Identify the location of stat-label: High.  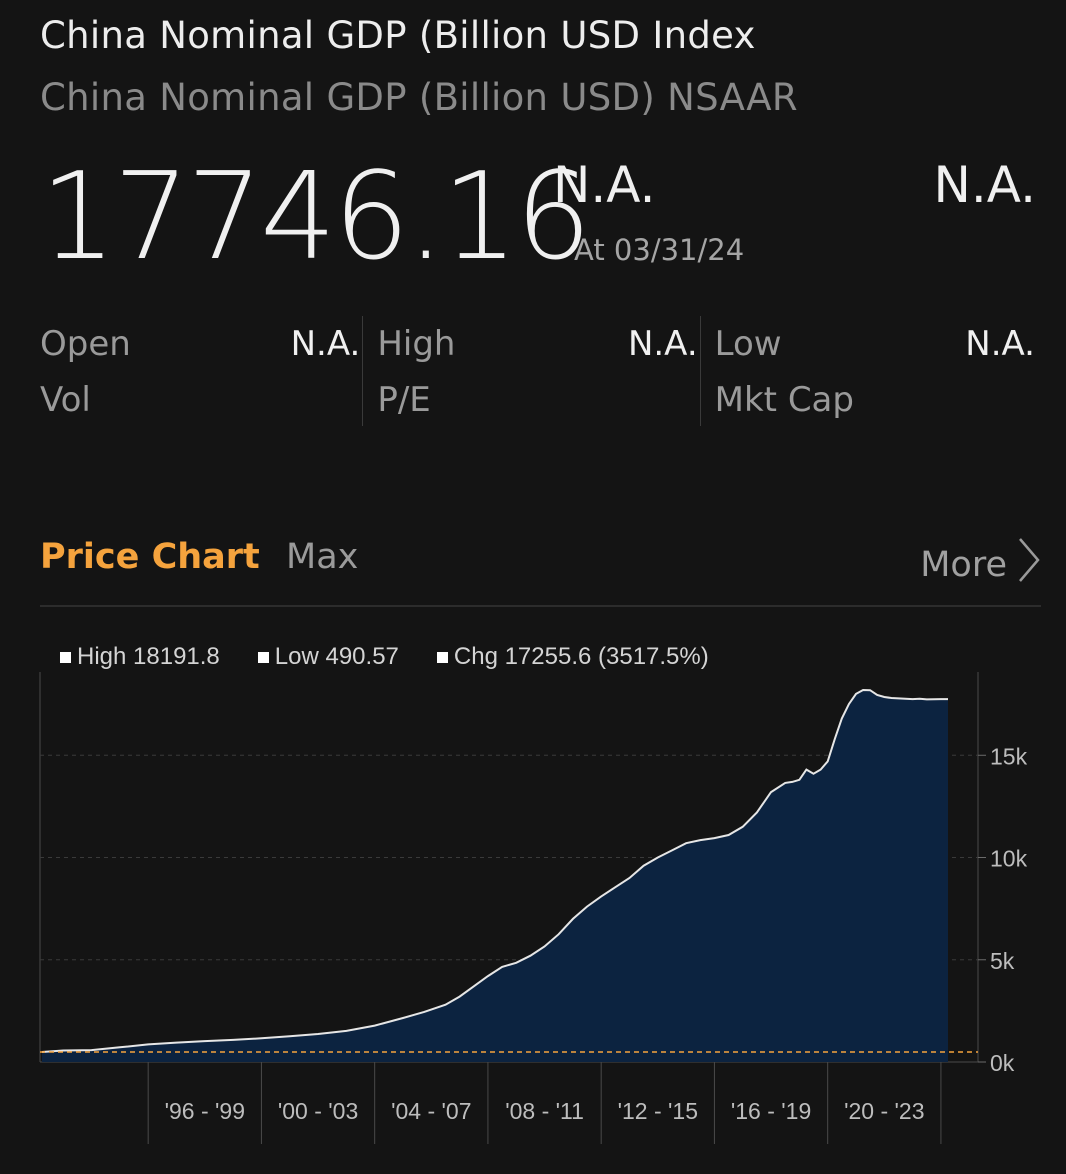
(416, 344).